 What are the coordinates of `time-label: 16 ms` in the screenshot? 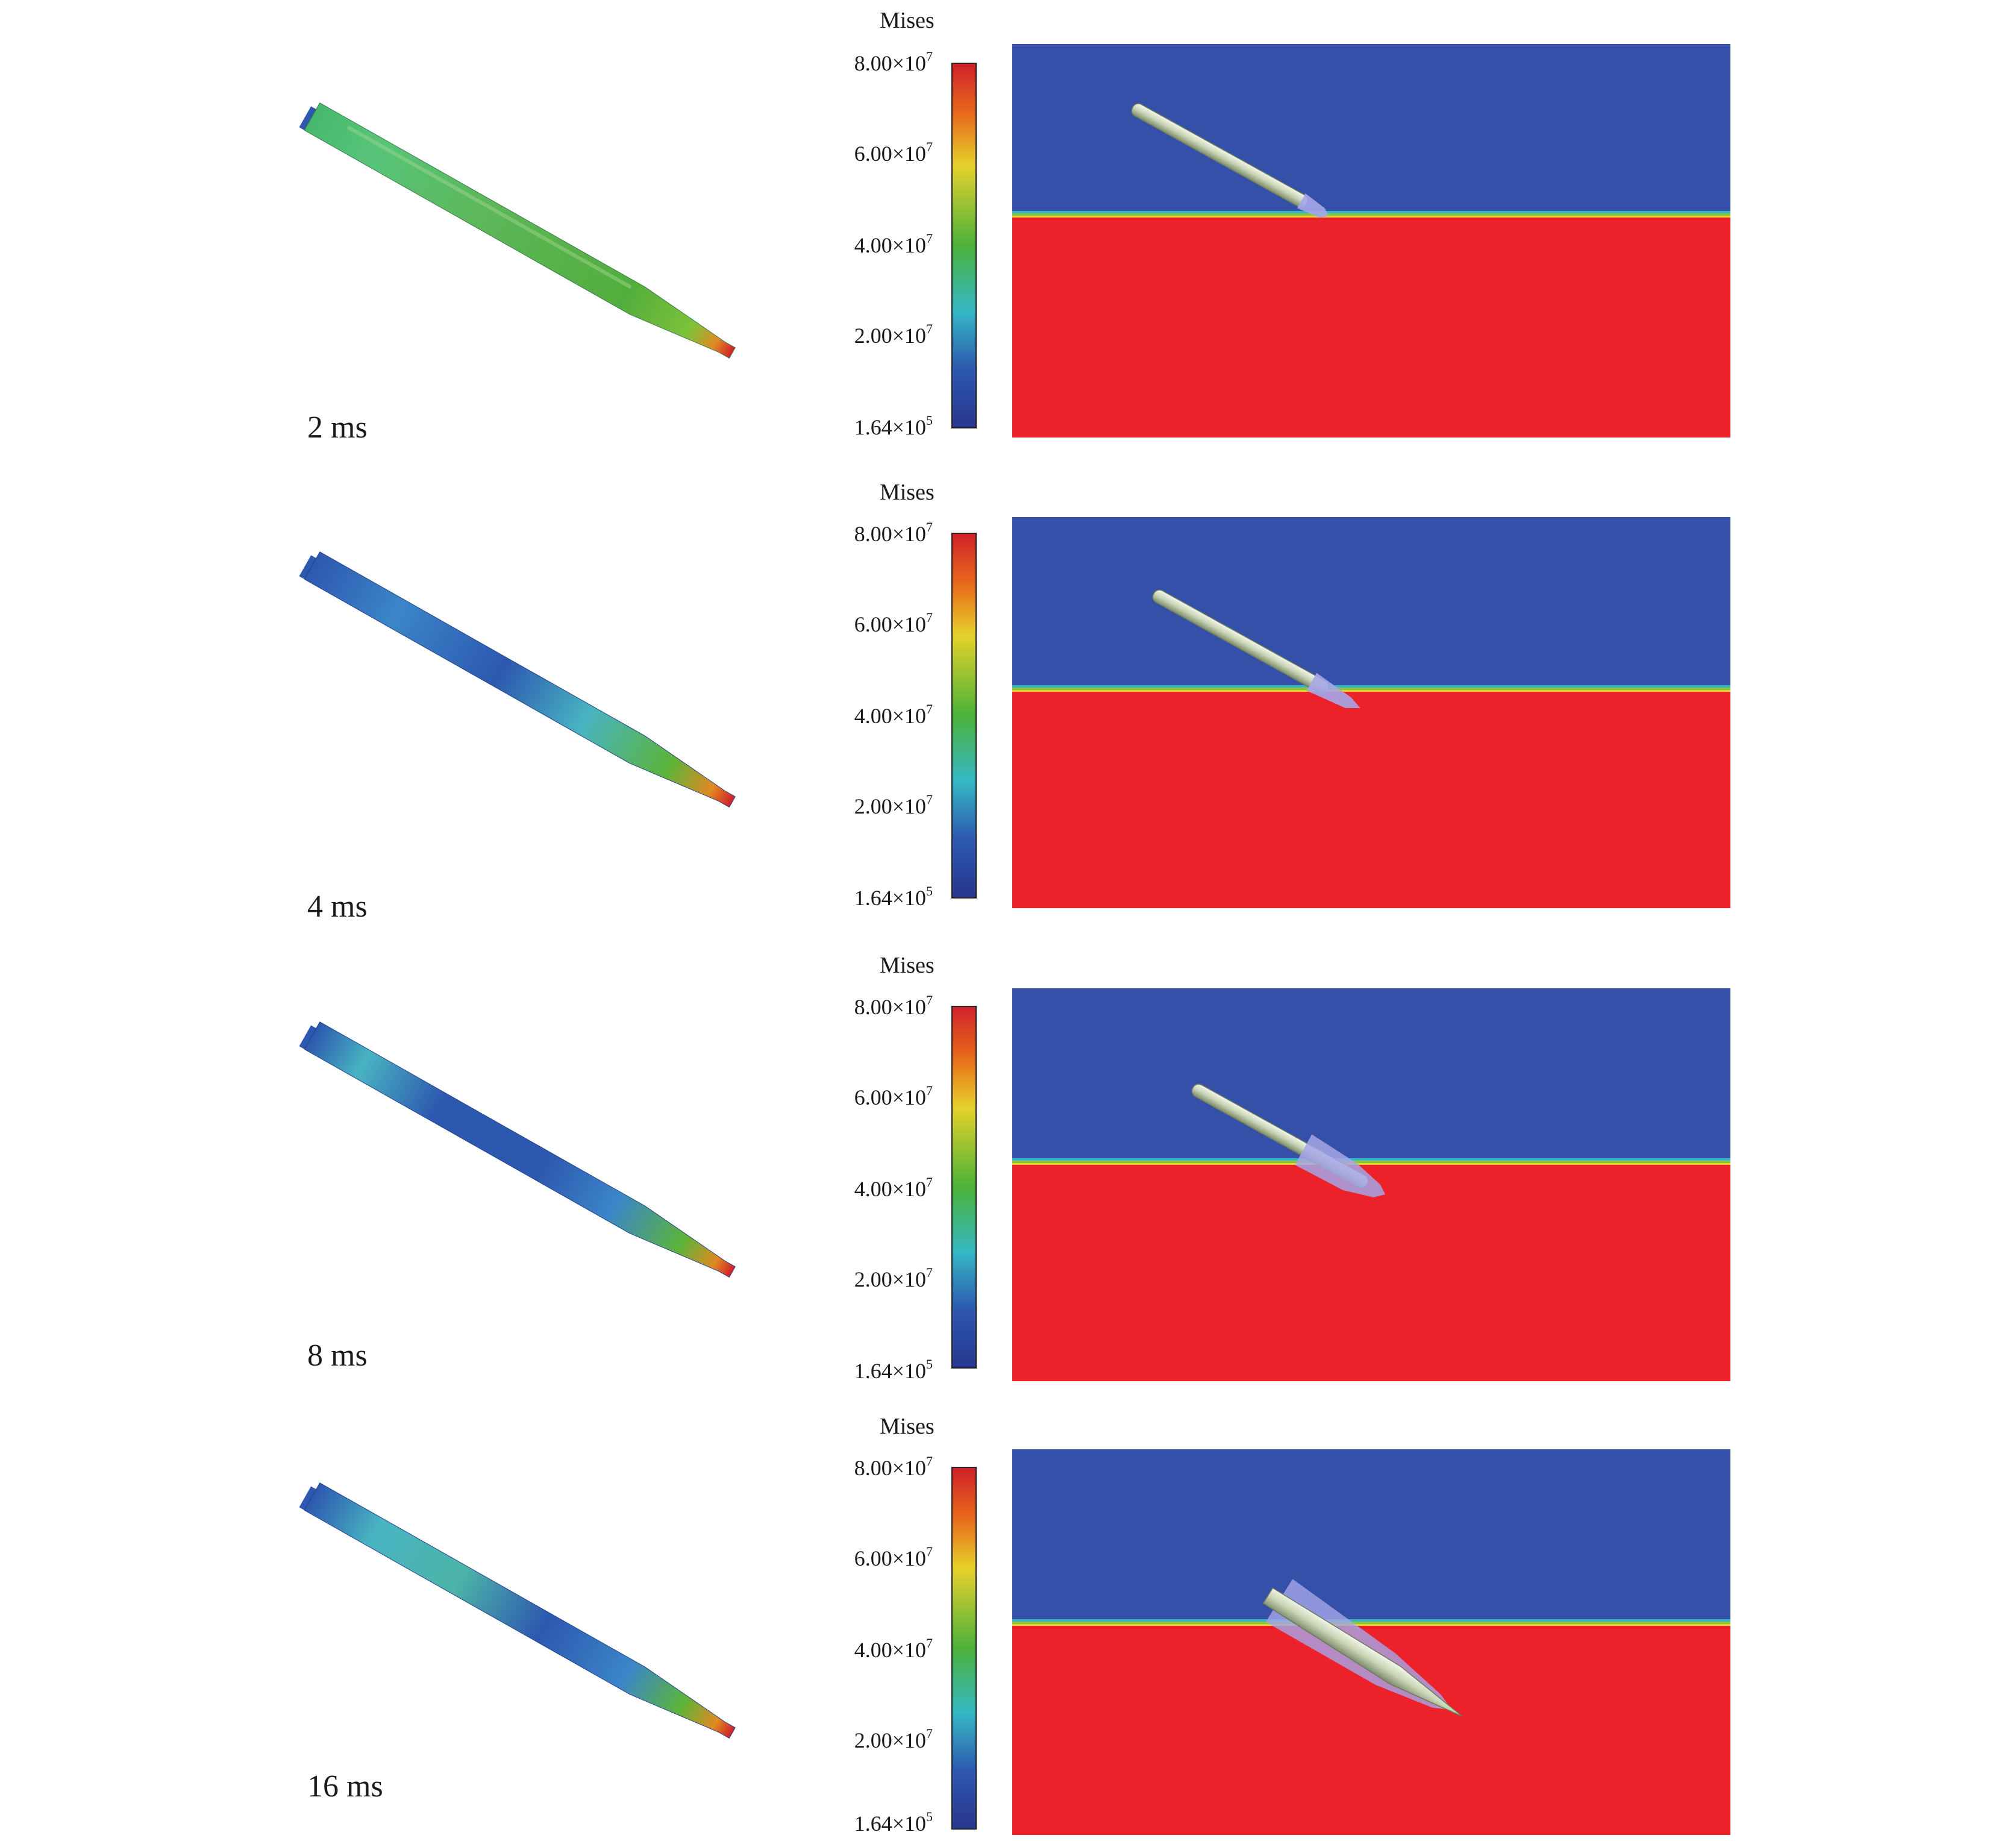 It's located at (345, 1786).